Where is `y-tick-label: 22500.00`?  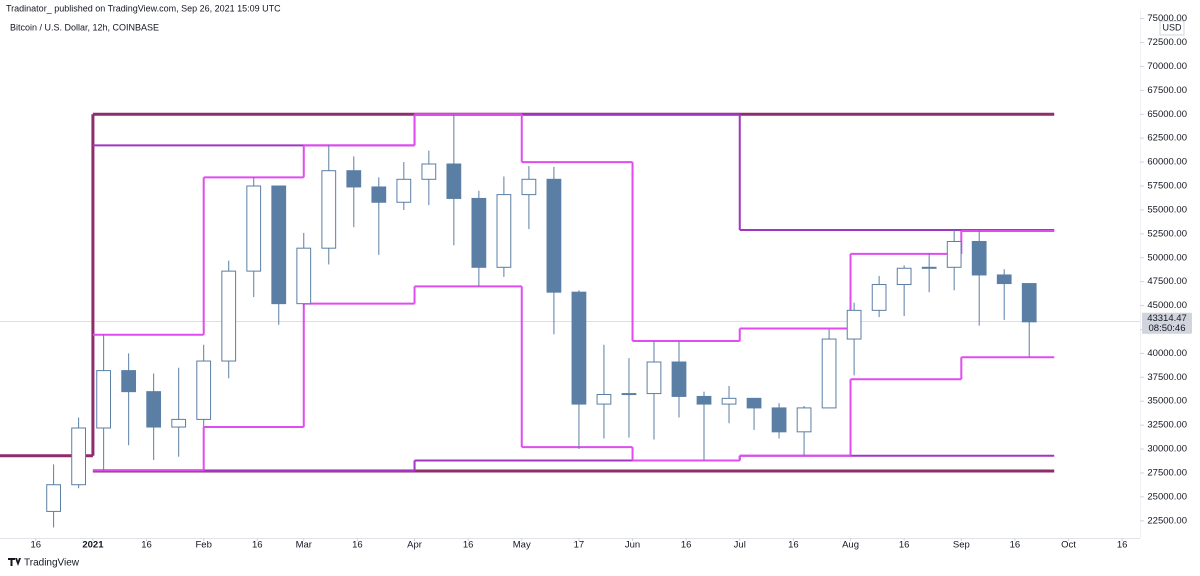
y-tick-label: 22500.00 is located at coordinates (1167, 520).